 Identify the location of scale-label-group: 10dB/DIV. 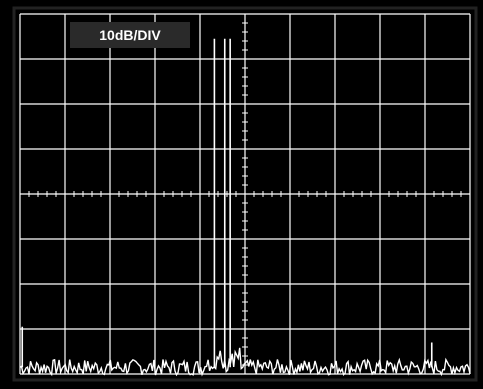
(130, 35).